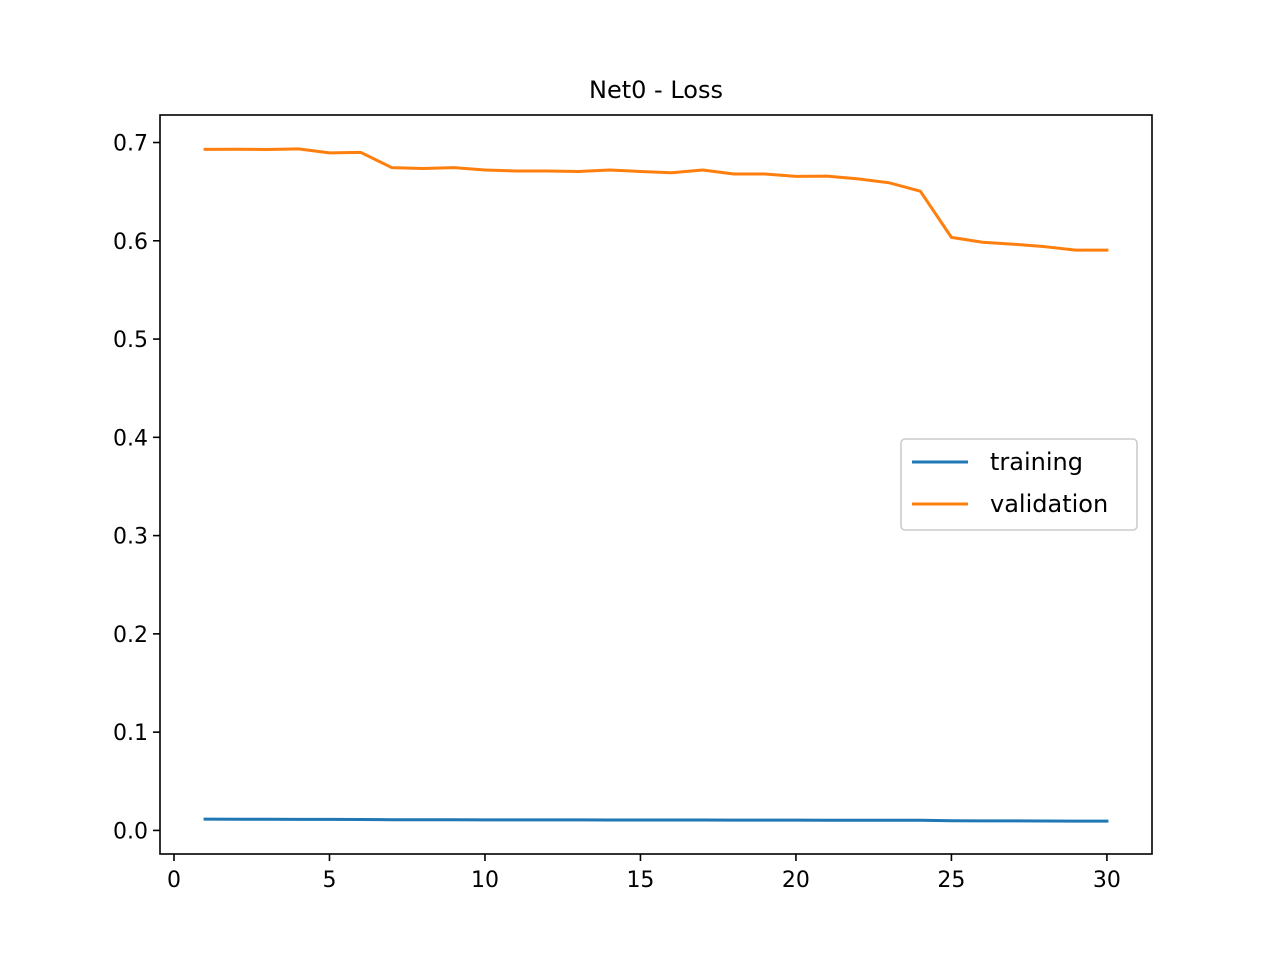 This screenshot has width=1280, height=964. Describe the element at coordinates (130, 733) in the screenshot. I see `y-tick-label: 0.1` at that location.